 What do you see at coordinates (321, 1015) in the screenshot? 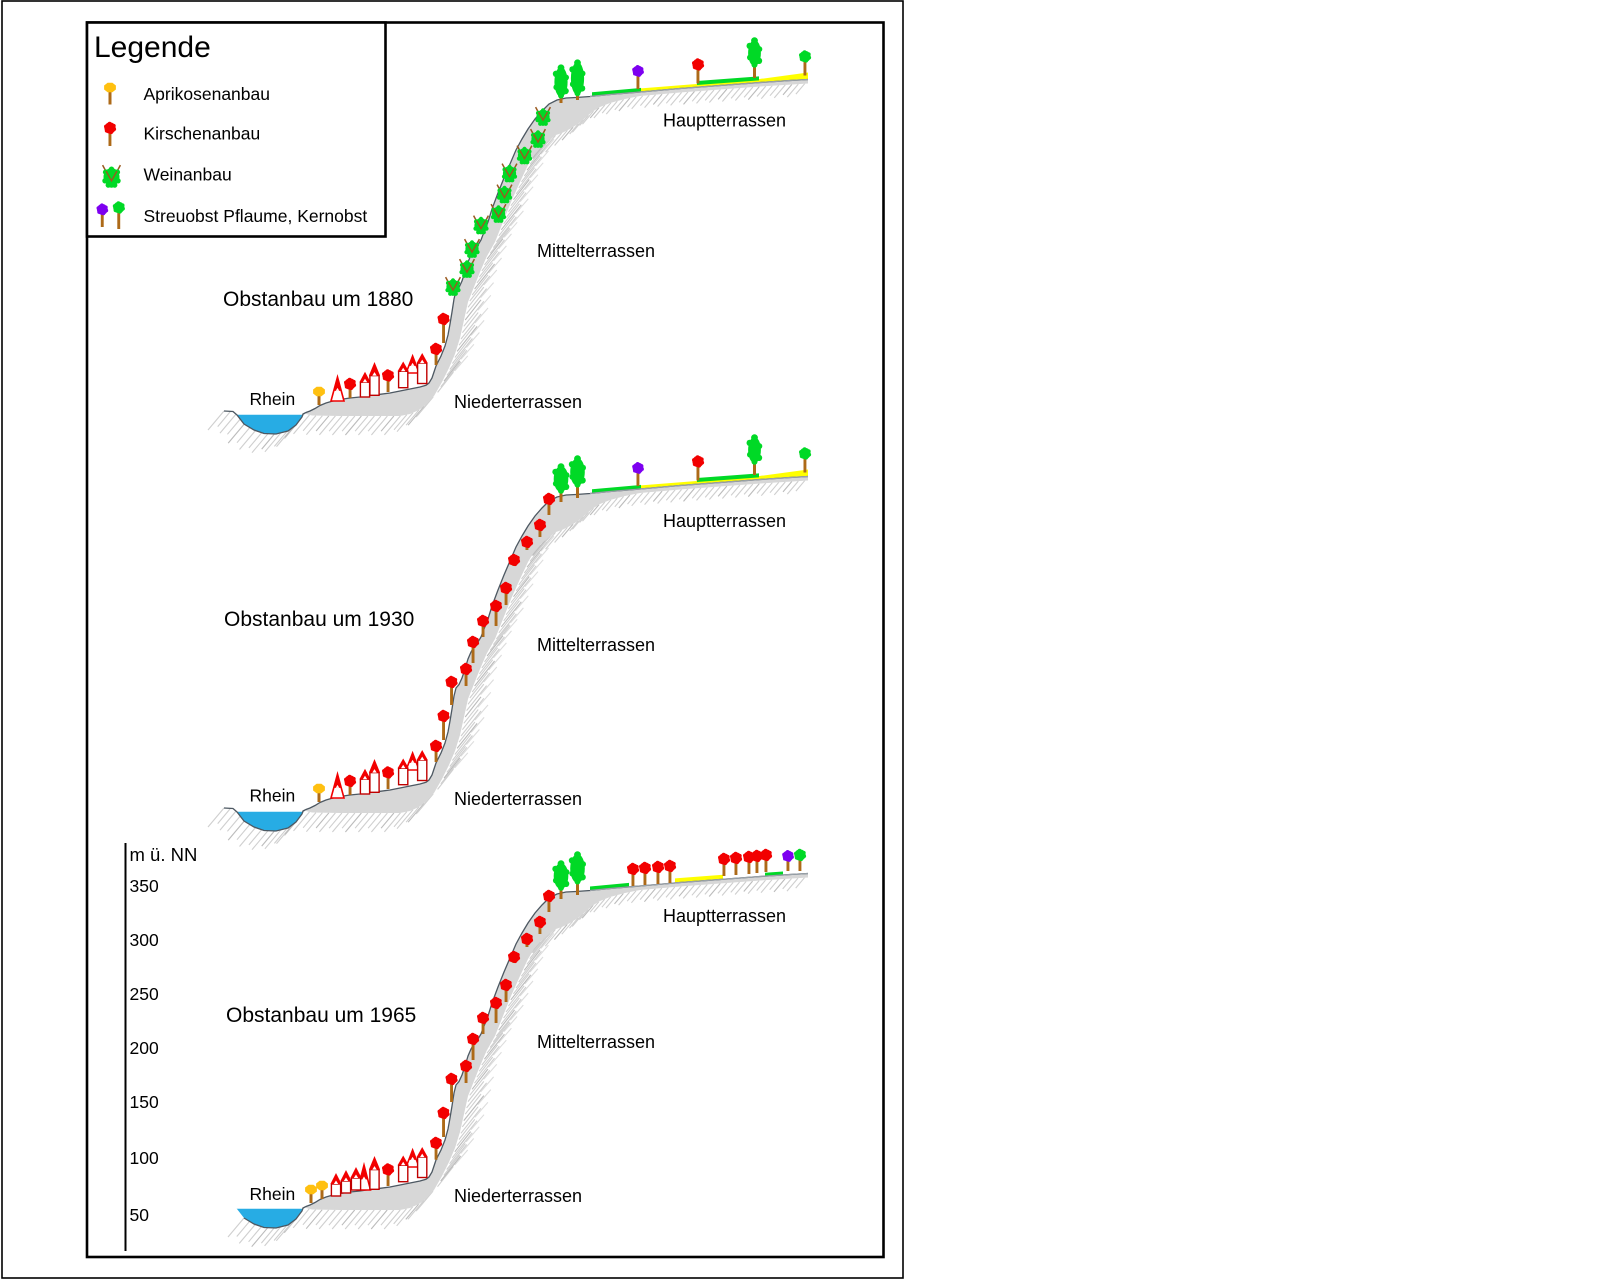
I see `svg-text: Obstanbau um 1965` at bounding box center [321, 1015].